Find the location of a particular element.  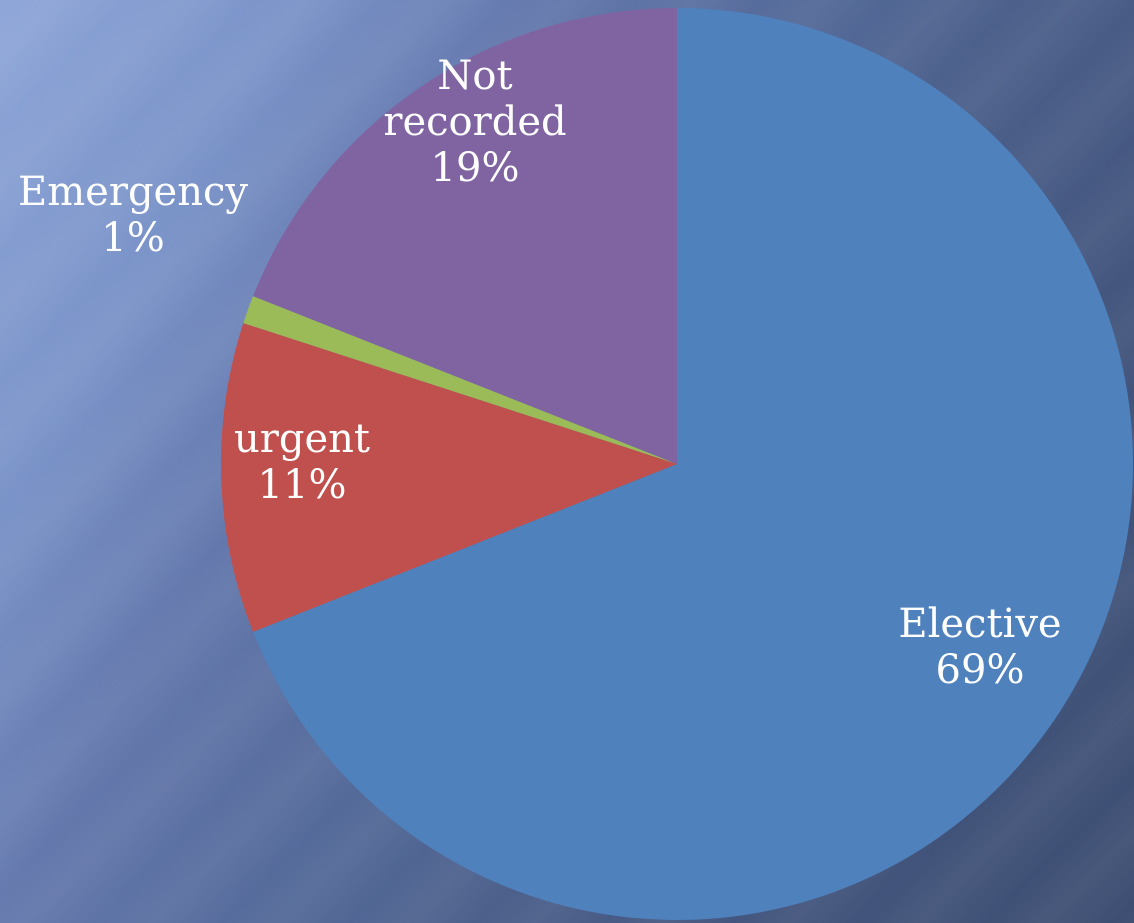

slice-label-urgent: urgent 11% is located at coordinates (302, 462).